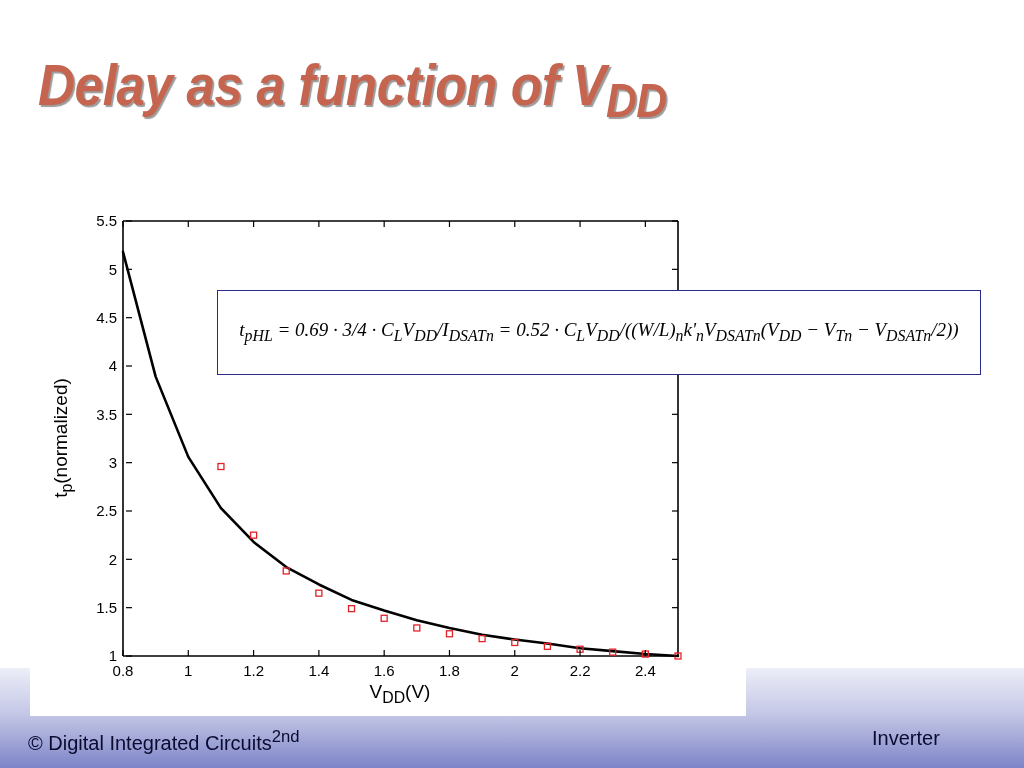  Describe the element at coordinates (645, 671) in the screenshot. I see `x-tick-label: 2.4` at that location.